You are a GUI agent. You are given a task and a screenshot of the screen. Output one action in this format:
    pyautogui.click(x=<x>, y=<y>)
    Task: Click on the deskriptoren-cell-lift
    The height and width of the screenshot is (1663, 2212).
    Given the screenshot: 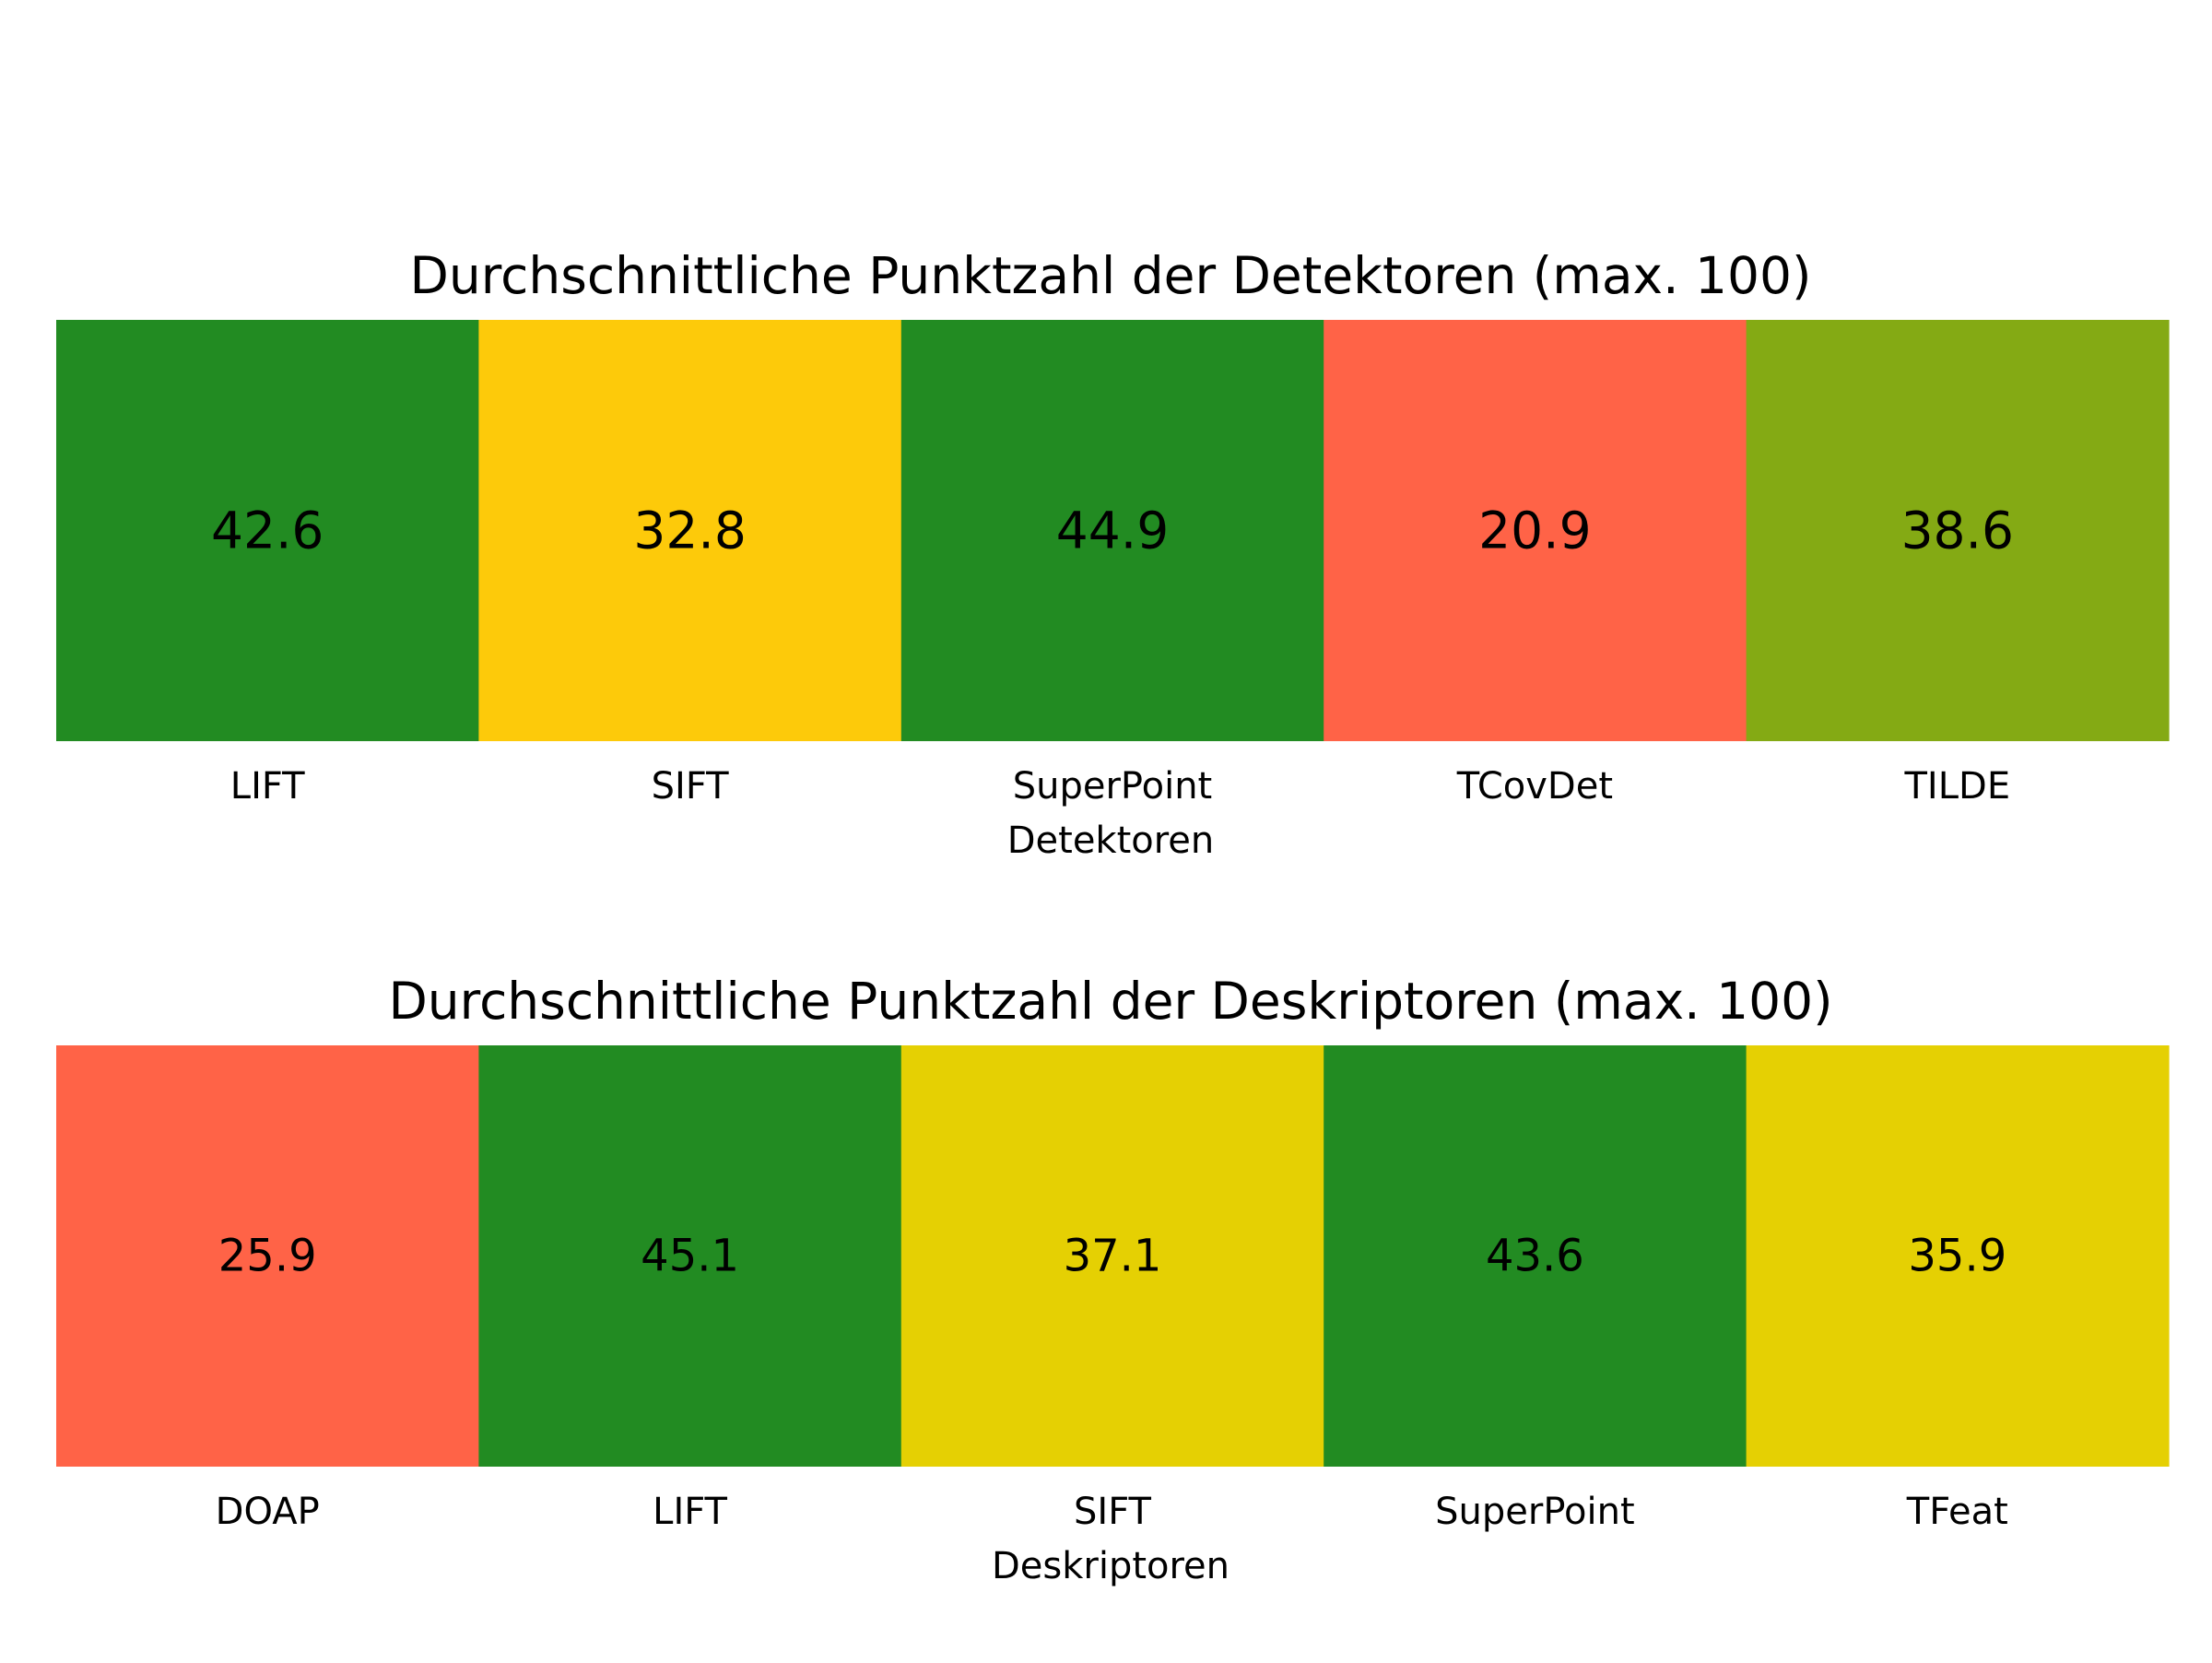 What is the action you would take?
    pyautogui.click(x=690, y=1256)
    